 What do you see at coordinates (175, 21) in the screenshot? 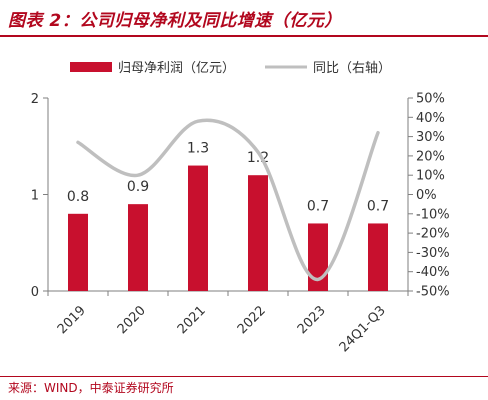
I see `chart-title: 图表 2：公司归母净利及同比增速（亿元）` at bounding box center [175, 21].